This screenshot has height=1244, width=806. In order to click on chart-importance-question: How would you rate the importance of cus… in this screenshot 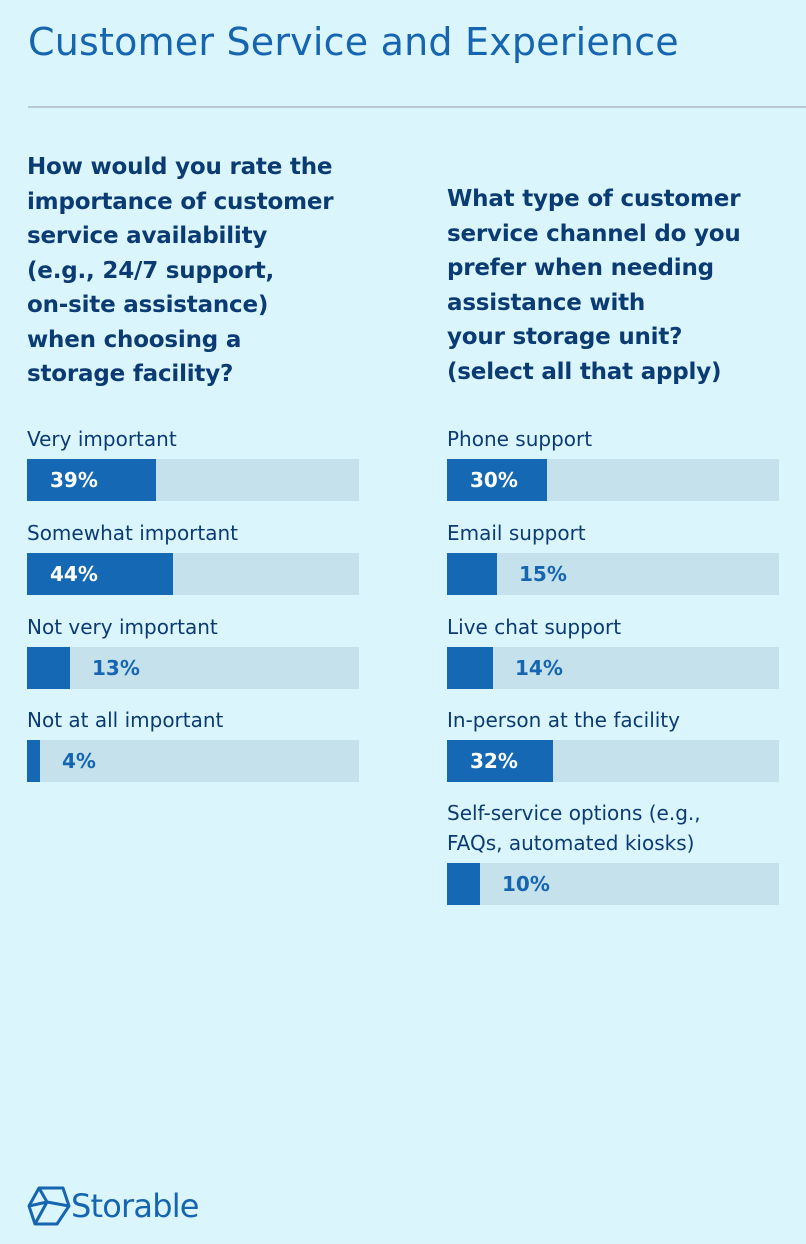, I will do `click(180, 270)`.